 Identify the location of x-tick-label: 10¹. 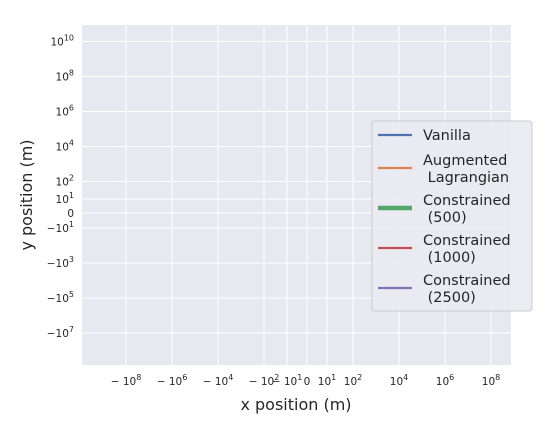
(327, 380).